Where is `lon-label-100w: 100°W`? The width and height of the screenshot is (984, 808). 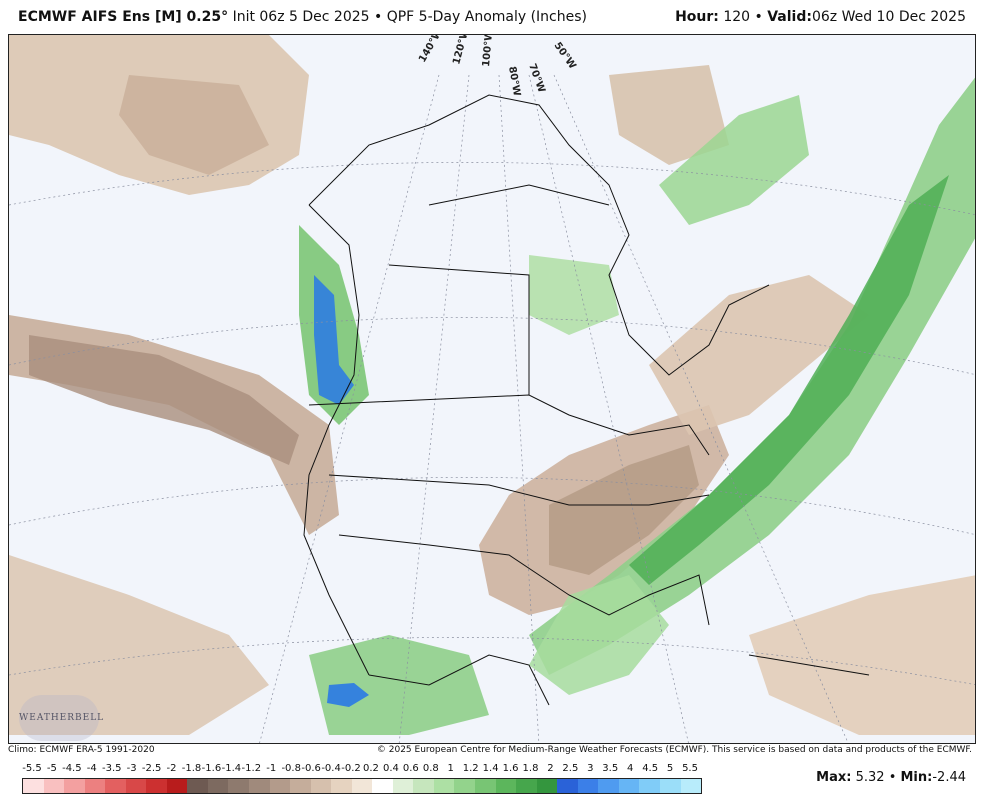
lon-label-100w: 100°W is located at coordinates (488, 51).